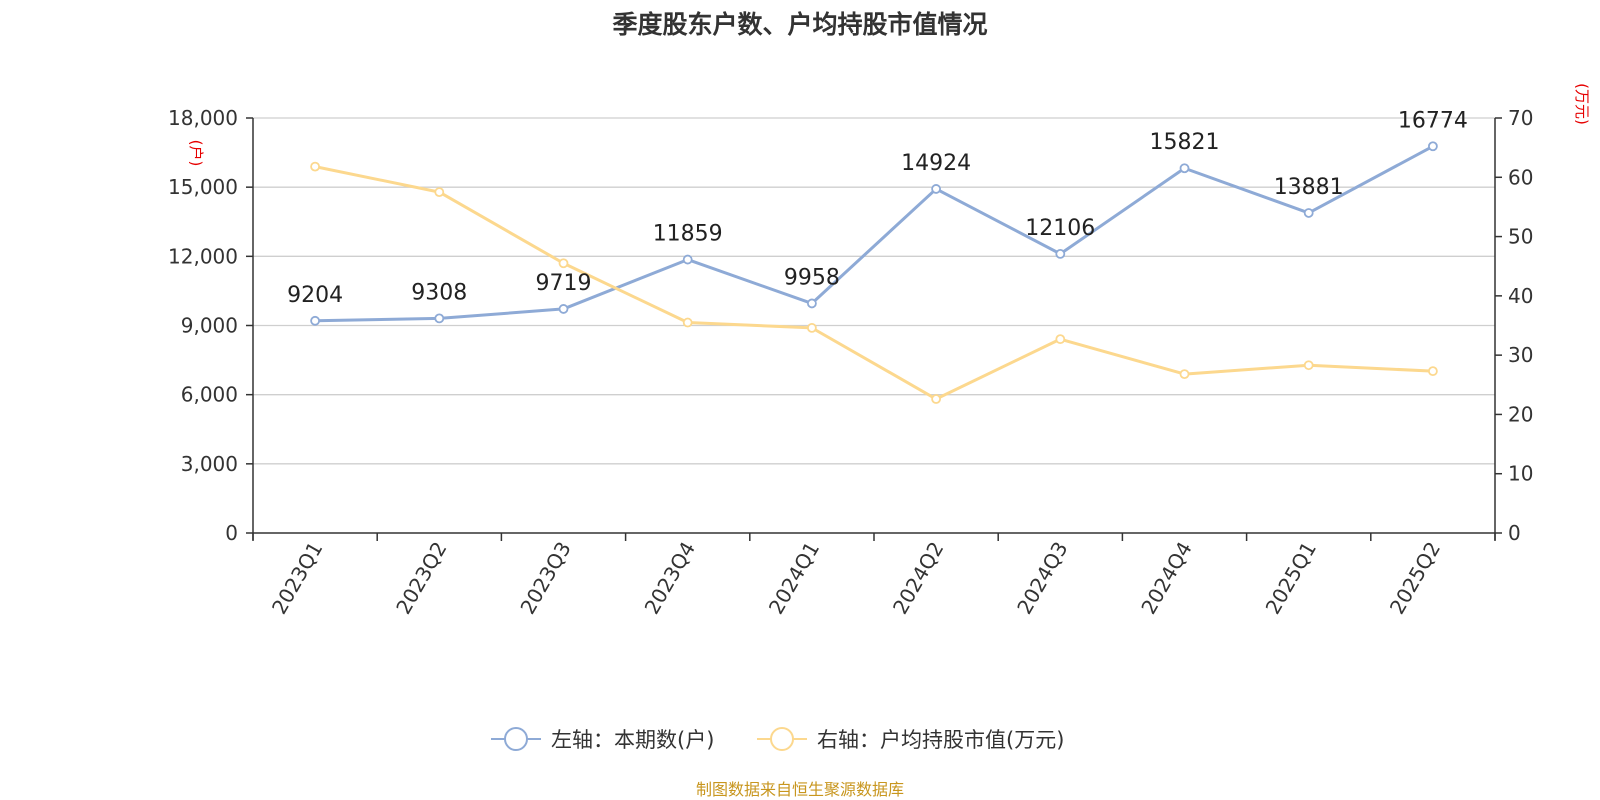 The image size is (1600, 800). I want to click on right-axis-tick-label: 70, so click(1520, 118).